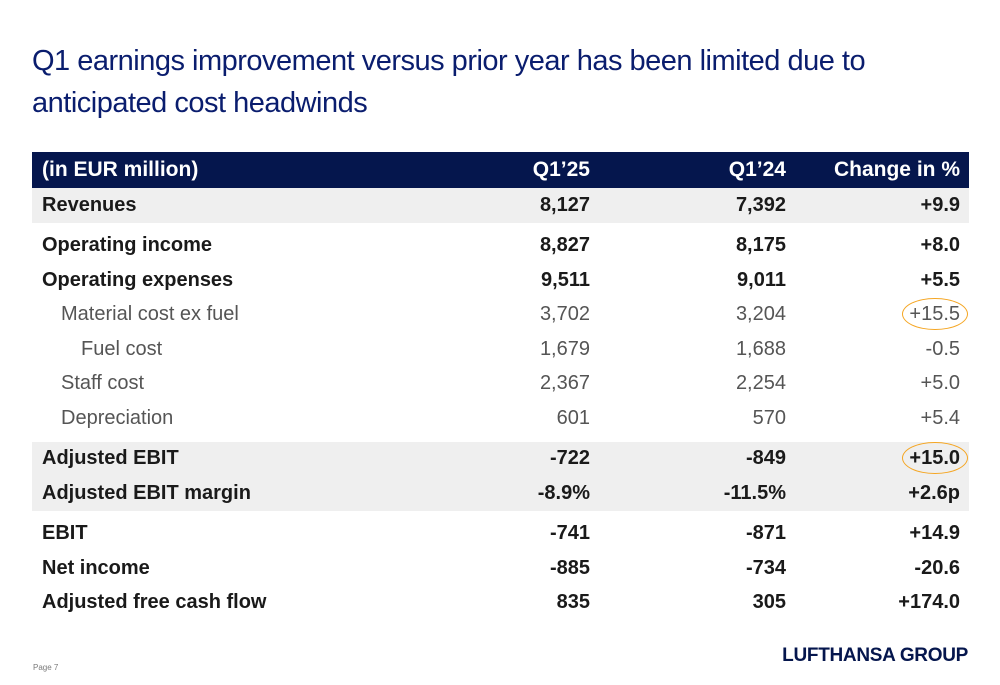 The width and height of the screenshot is (1000, 685). What do you see at coordinates (760, 314) in the screenshot?
I see `row-q124: 3,204` at bounding box center [760, 314].